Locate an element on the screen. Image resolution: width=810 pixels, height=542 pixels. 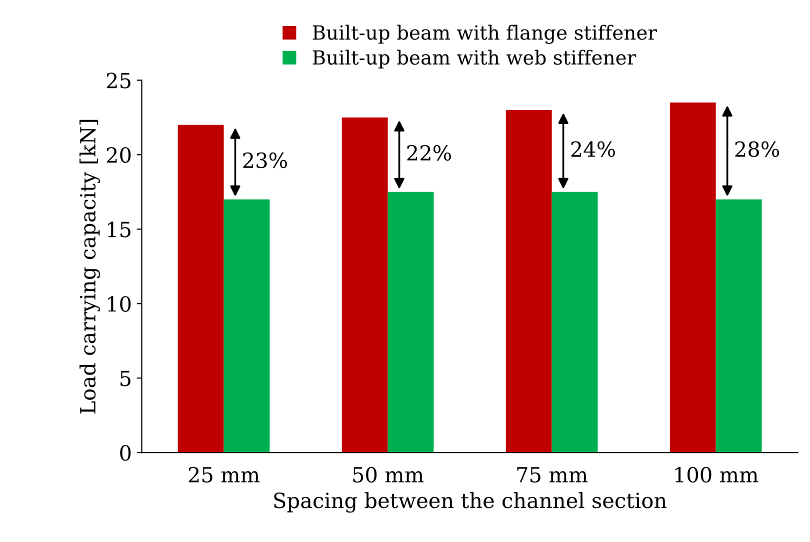
x-tick-label: 75 mm is located at coordinates (552, 475).